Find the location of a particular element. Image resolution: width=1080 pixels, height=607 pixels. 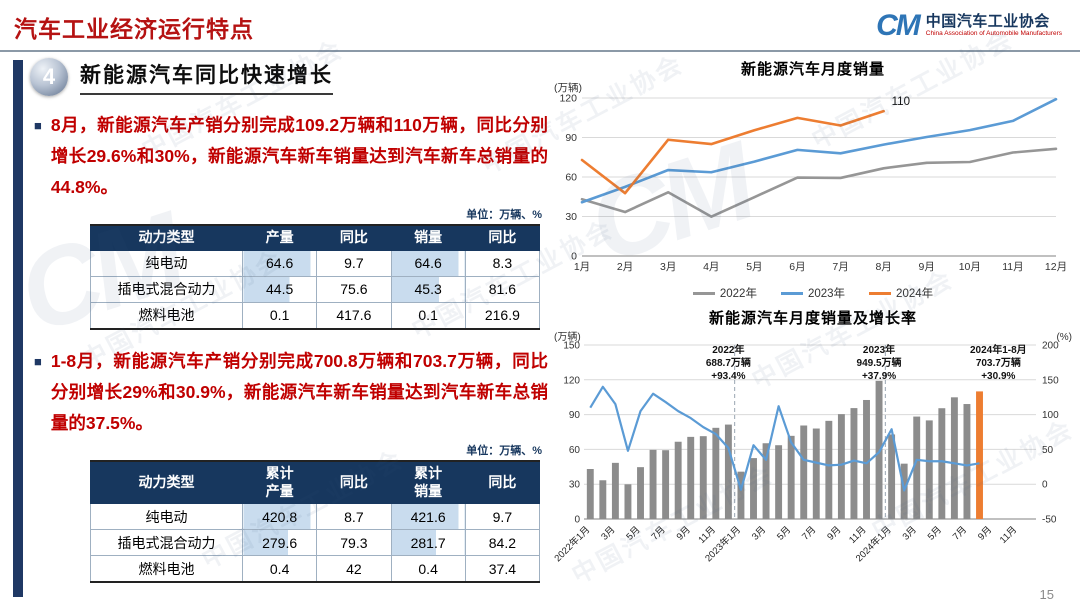

table-row: 纯电动 420.8 8.7 421.6 9.7 is located at coordinates (315, 517).